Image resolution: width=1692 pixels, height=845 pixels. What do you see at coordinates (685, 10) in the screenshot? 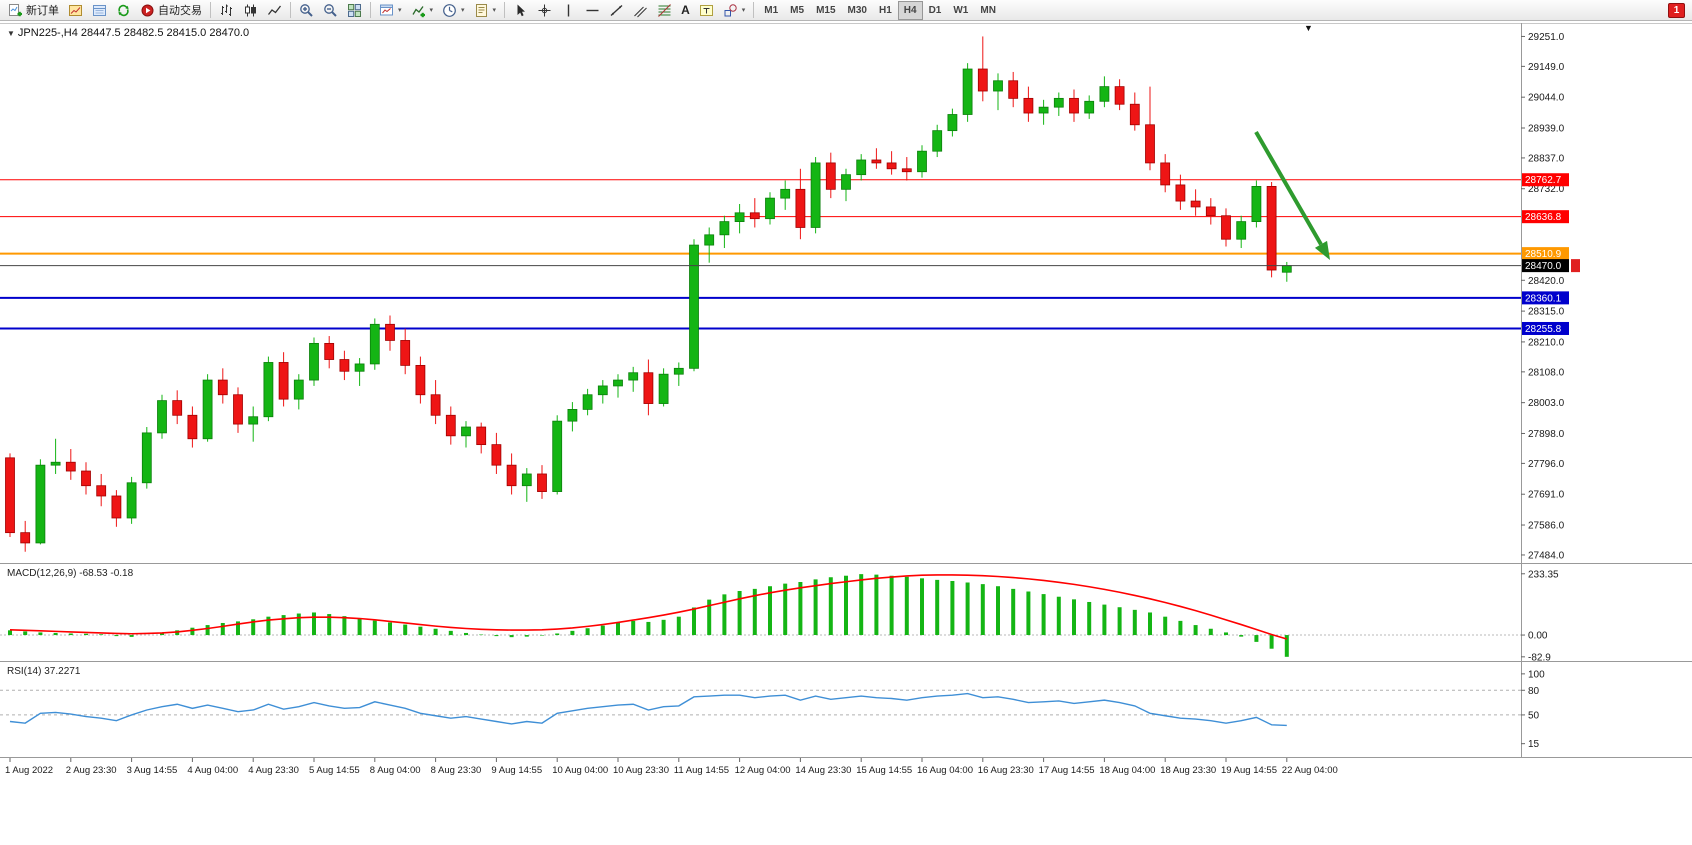
I see `text-tool-button: A` at bounding box center [685, 10].